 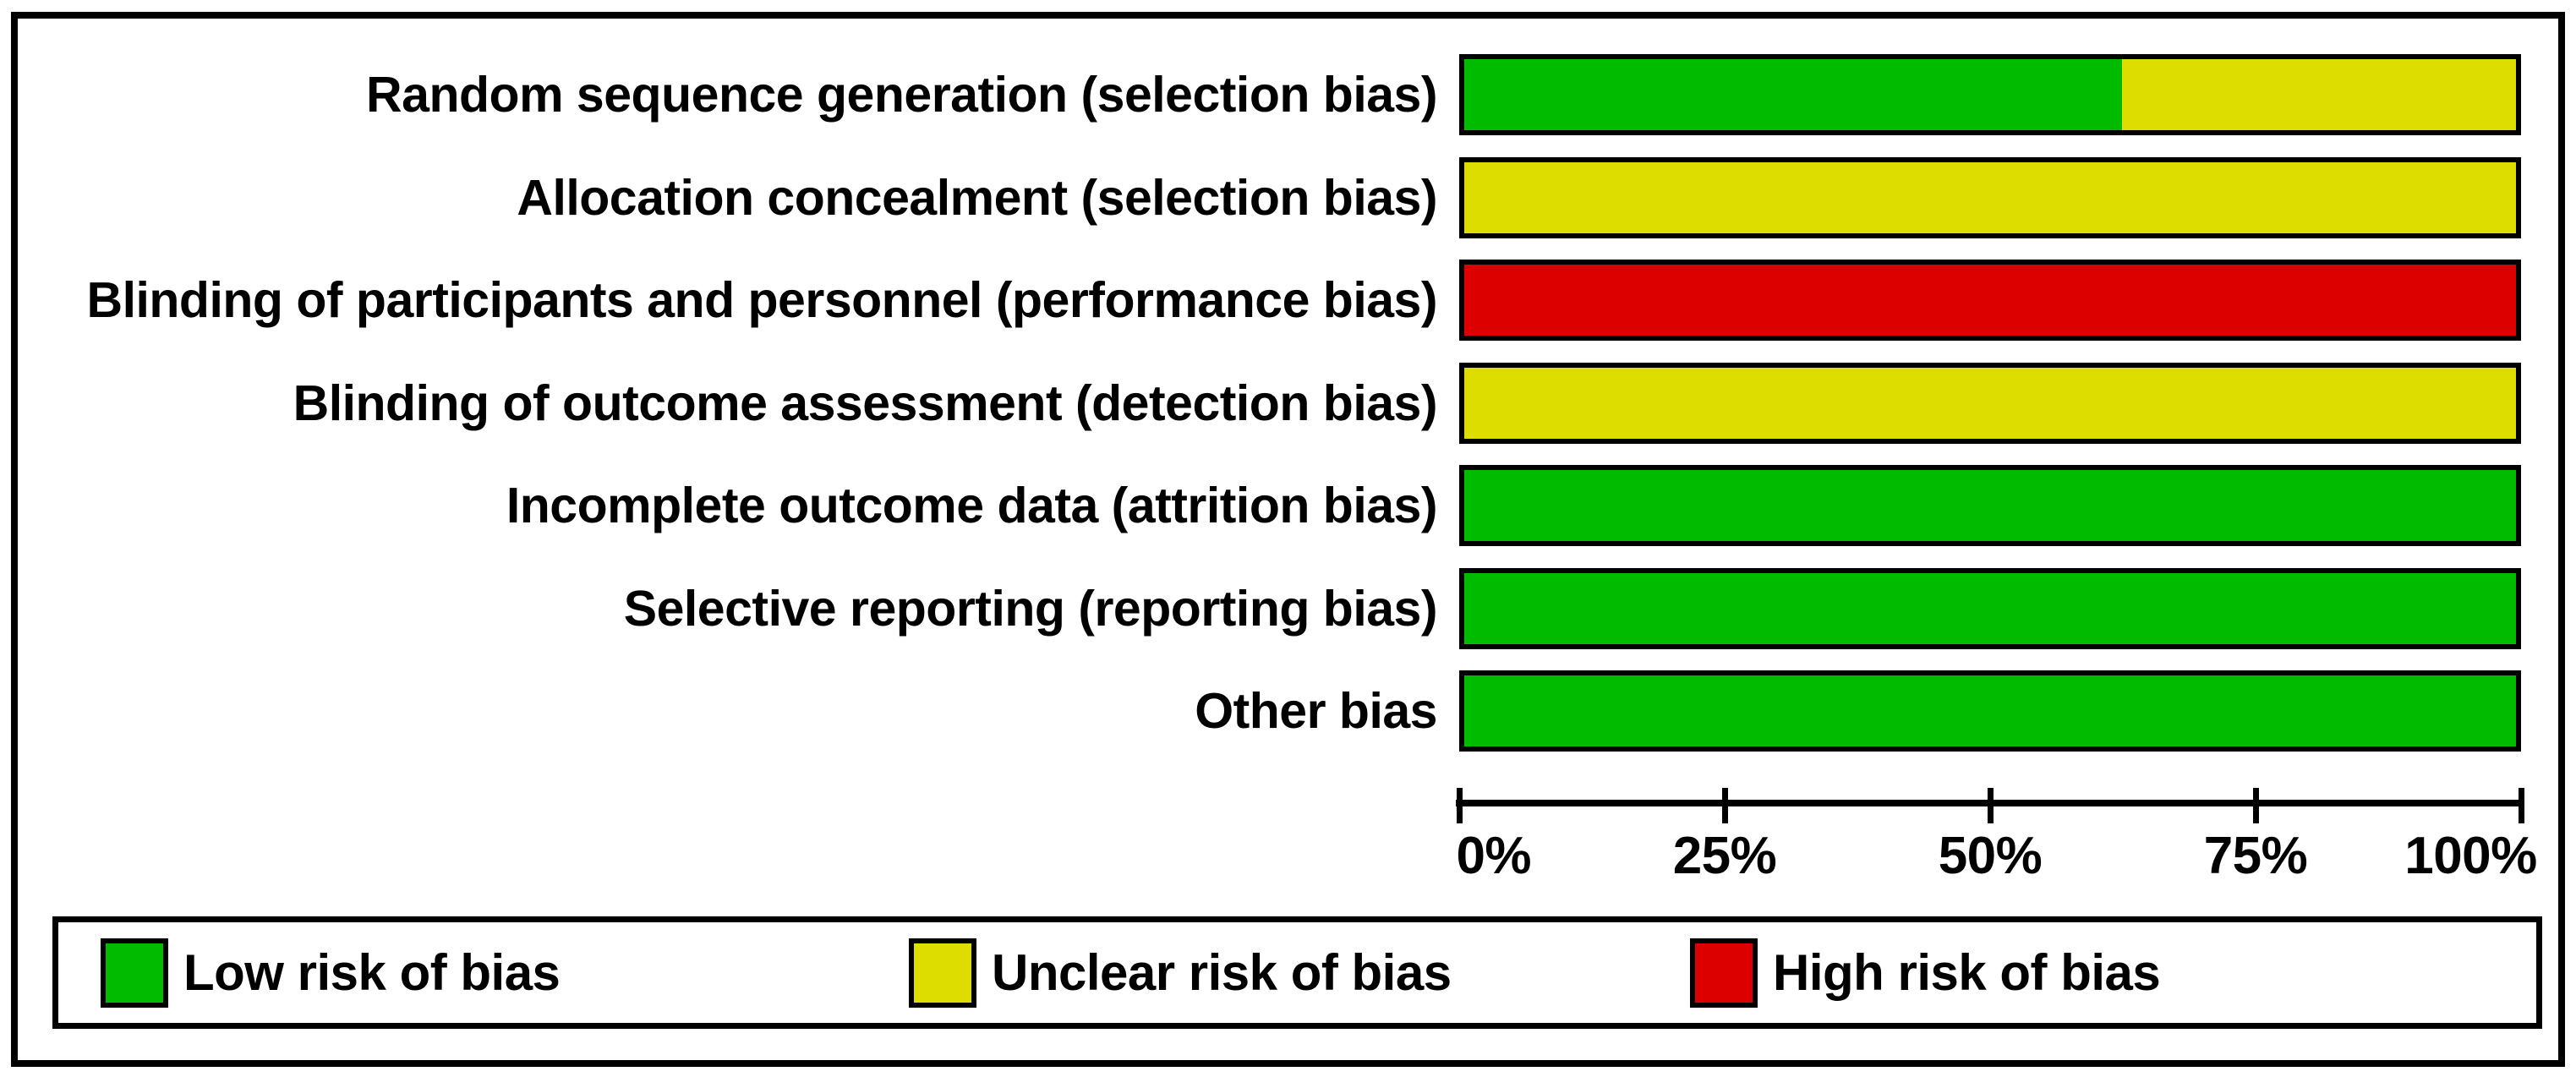 I want to click on row-label: Selective reporting (reporting bias), so click(x=1030, y=608).